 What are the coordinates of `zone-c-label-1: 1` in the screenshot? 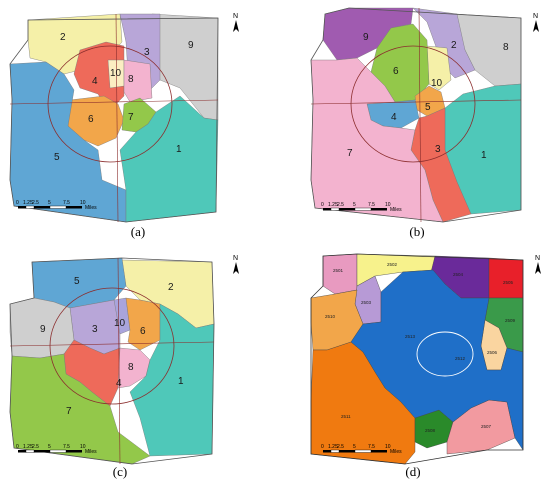 It's located at (181, 381).